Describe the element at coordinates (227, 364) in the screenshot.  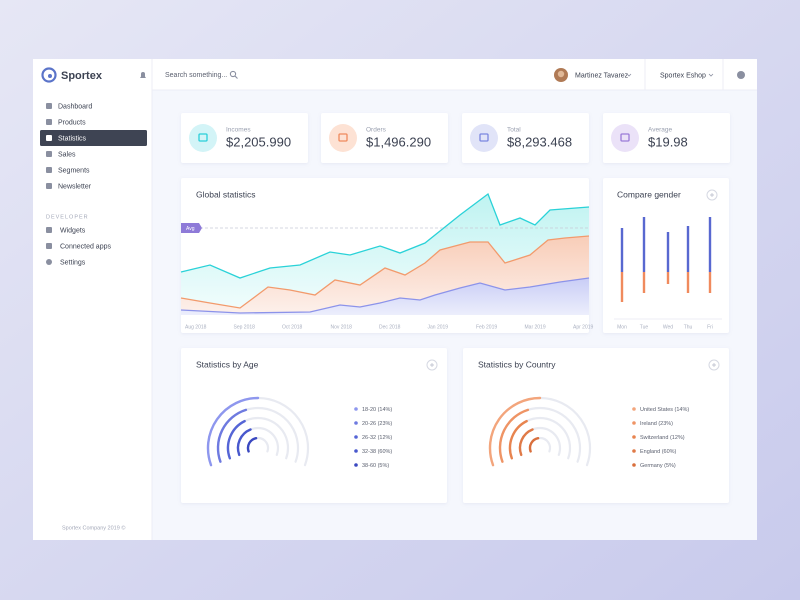
I see `card-title: Statistics by Age` at that location.